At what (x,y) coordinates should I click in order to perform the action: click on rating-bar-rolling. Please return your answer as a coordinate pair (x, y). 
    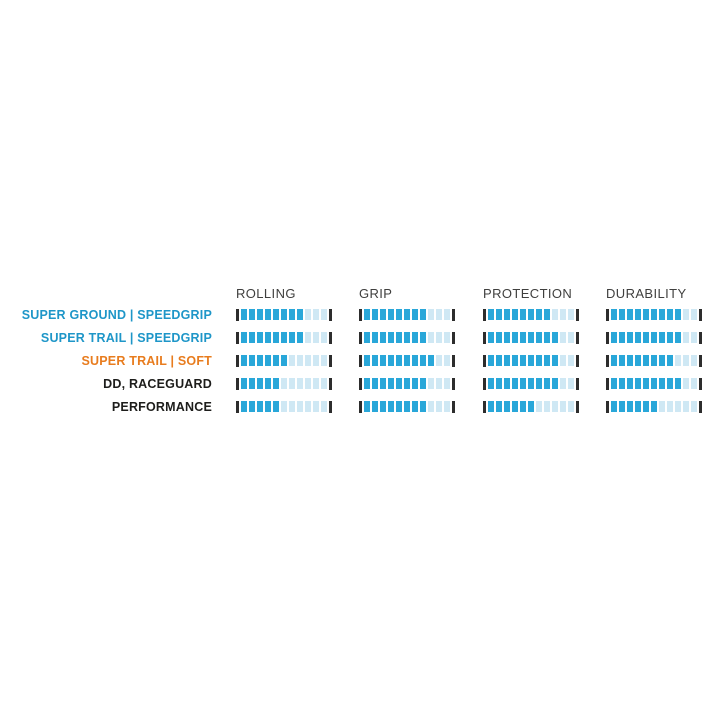
    Looking at the image, I should click on (285, 383).